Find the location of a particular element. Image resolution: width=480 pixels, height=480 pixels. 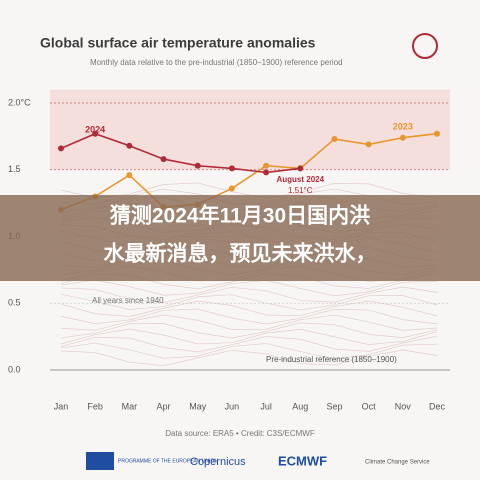

x-tick-label: Jan is located at coordinates (61, 406).